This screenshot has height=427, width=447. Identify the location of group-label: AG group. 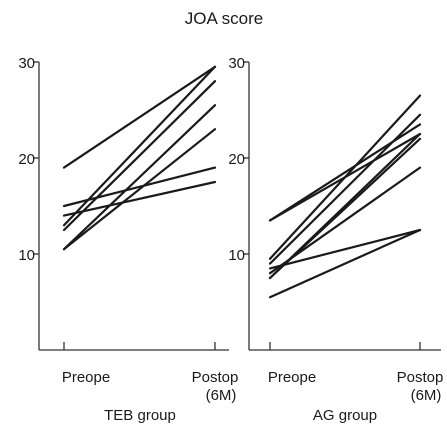
(345, 415).